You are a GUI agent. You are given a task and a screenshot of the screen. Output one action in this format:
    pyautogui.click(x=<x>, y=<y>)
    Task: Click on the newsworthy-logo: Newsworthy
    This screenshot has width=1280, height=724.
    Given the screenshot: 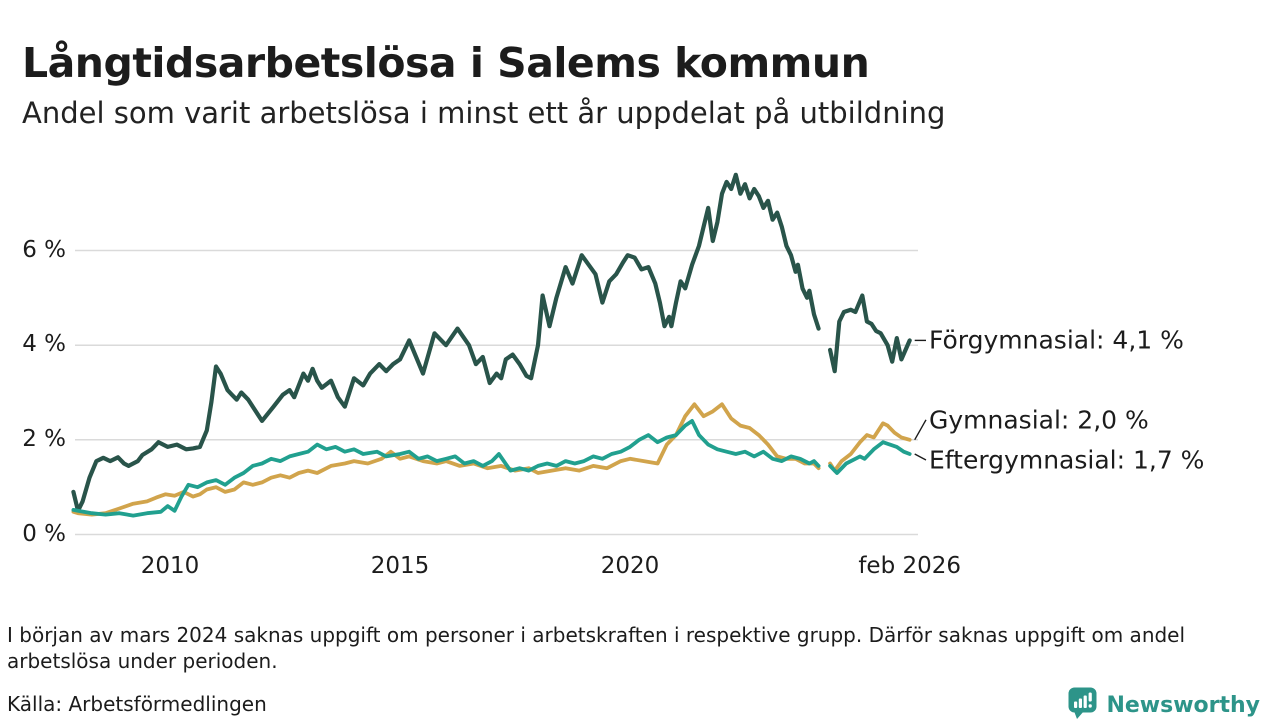 What is the action you would take?
    pyautogui.click(x=1164, y=705)
    